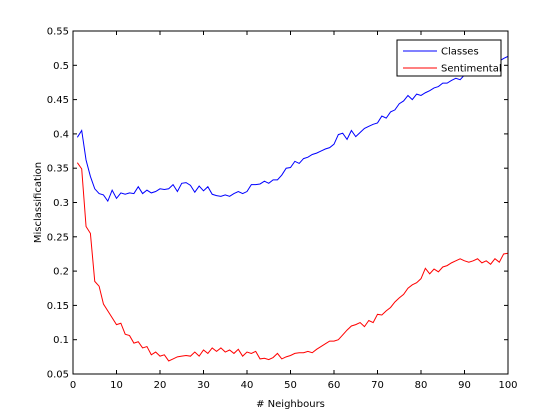 The image size is (560, 420). Describe the element at coordinates (61, 203) in the screenshot. I see `y-tick-label: 0.3` at that location.